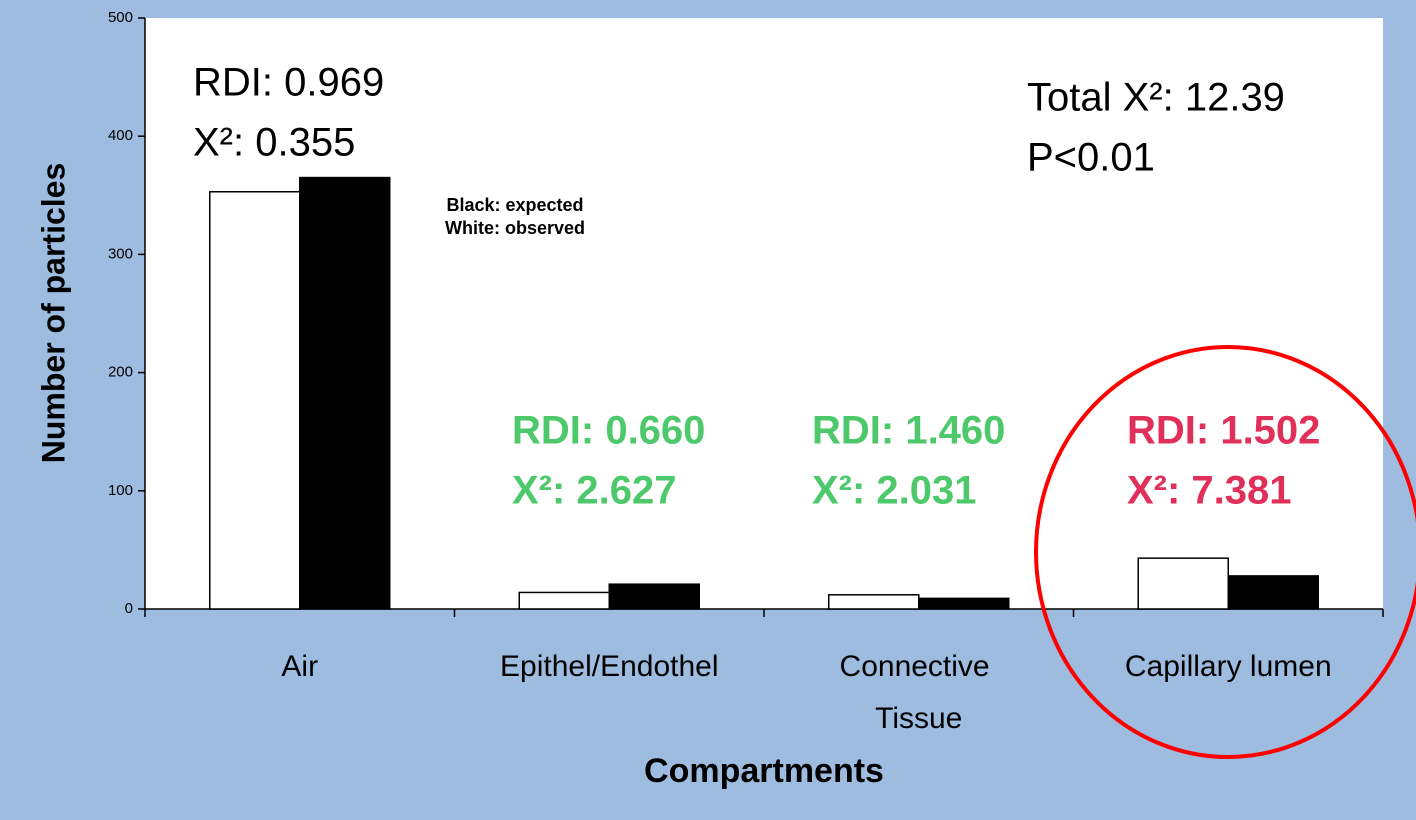  I want to click on annotation: RDI: 0.660, so click(608, 431).